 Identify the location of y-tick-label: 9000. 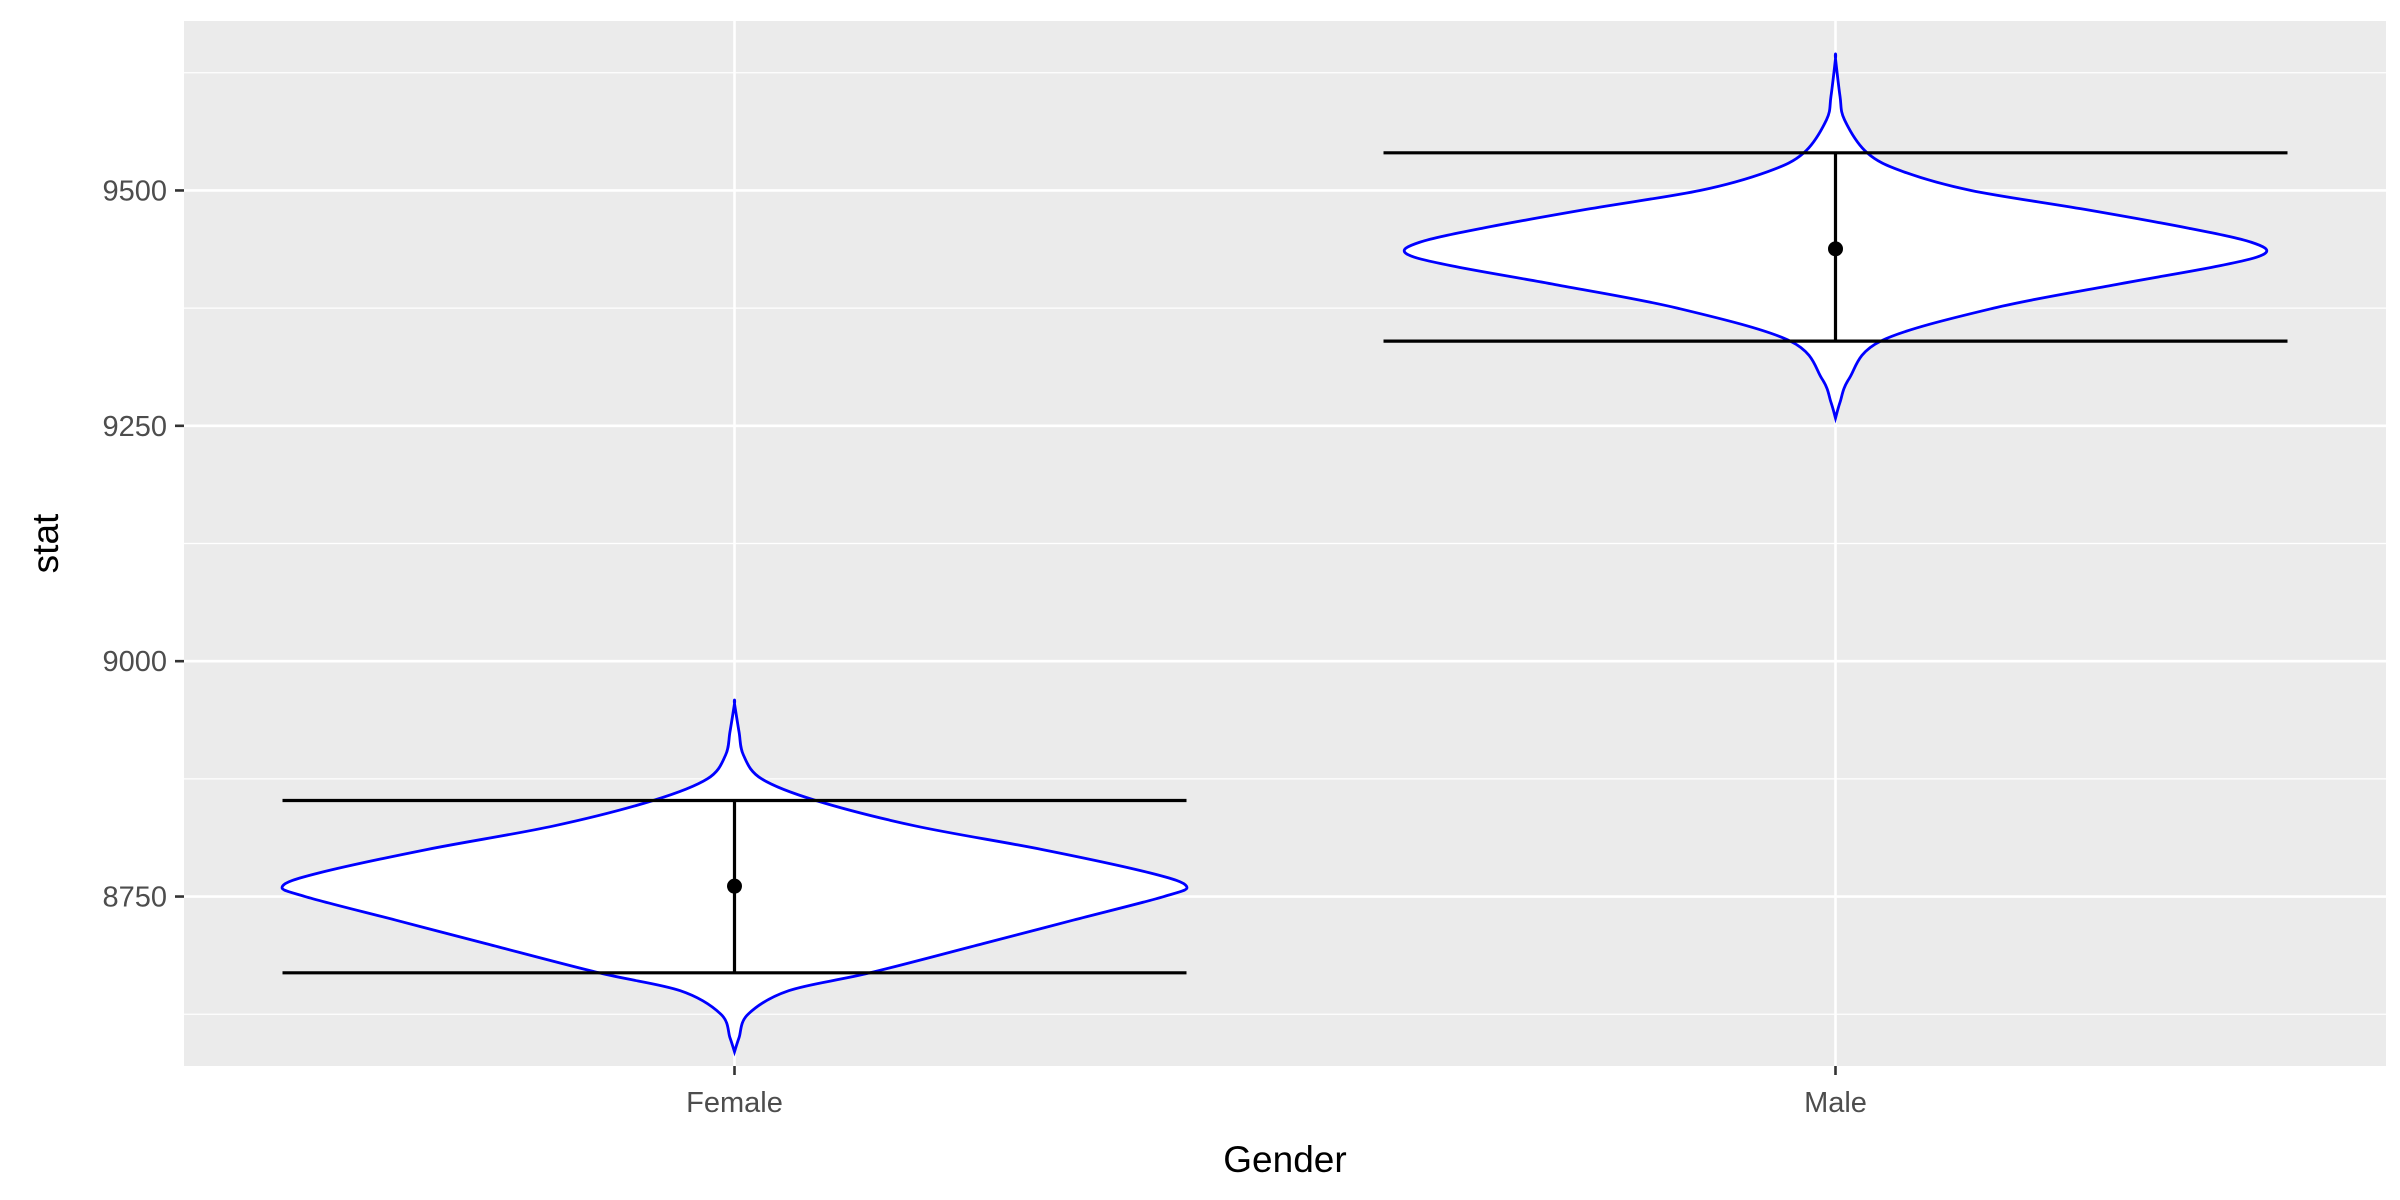
(134, 662).